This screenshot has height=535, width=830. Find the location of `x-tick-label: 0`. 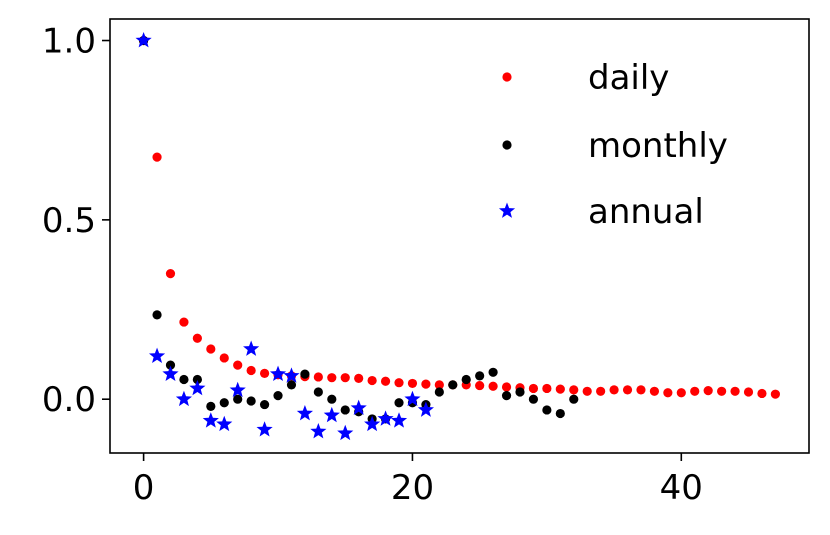

x-tick-label: 0 is located at coordinates (144, 488).